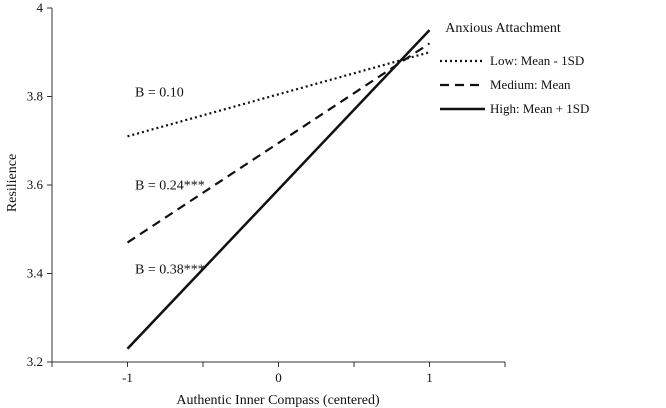 The width and height of the screenshot is (666, 408). What do you see at coordinates (537, 60) in the screenshot?
I see `legend-label: Low: Mean - 1SD` at bounding box center [537, 60].